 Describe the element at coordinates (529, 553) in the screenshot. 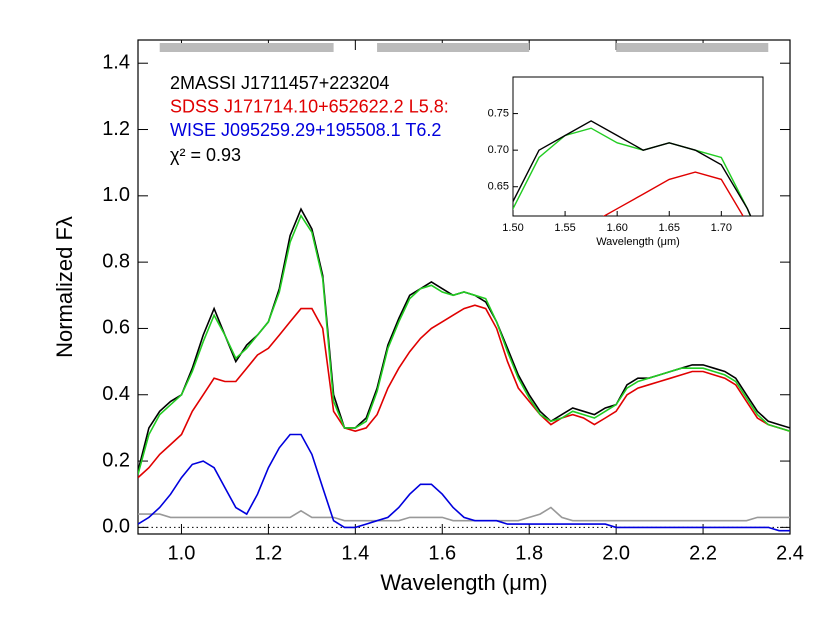

I see `x-tick-label: 1.8` at that location.